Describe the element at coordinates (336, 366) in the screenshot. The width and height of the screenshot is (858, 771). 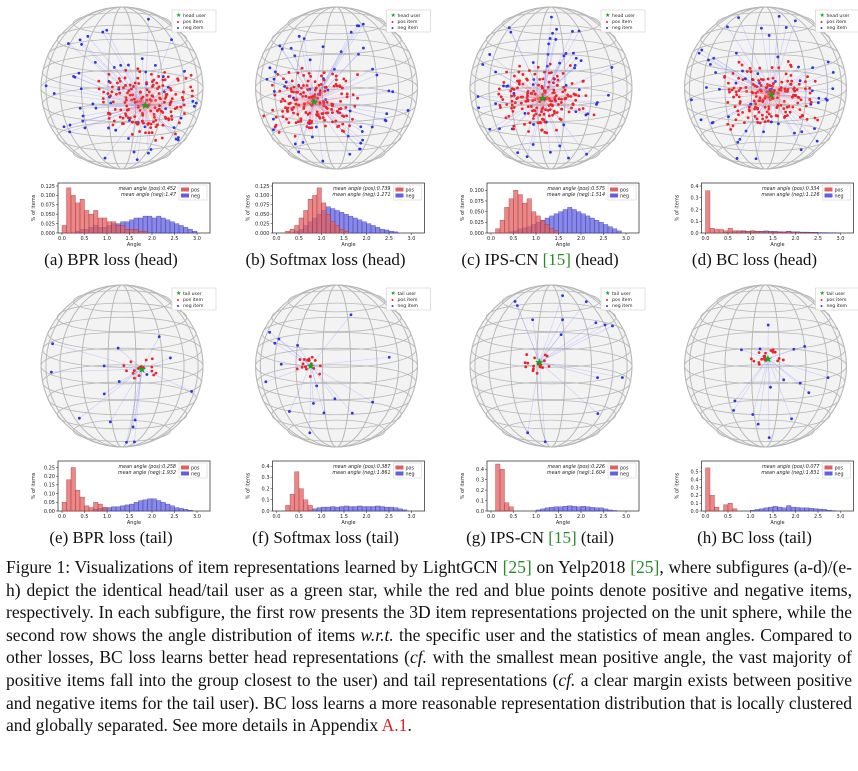
I see `sphere-longitude` at that location.